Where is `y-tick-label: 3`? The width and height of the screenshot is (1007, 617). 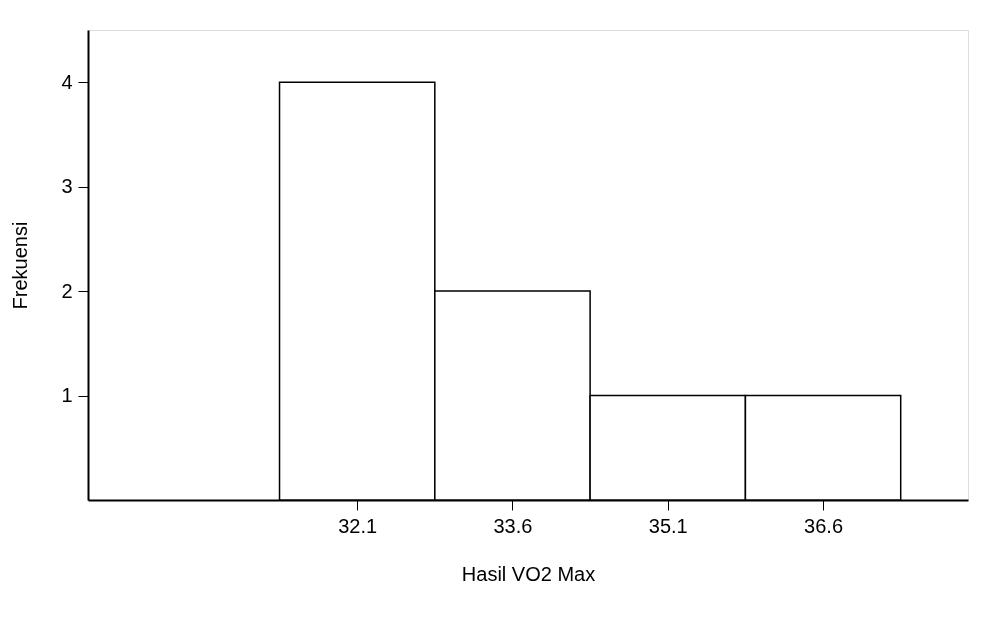
y-tick-label: 3 is located at coordinates (67, 186).